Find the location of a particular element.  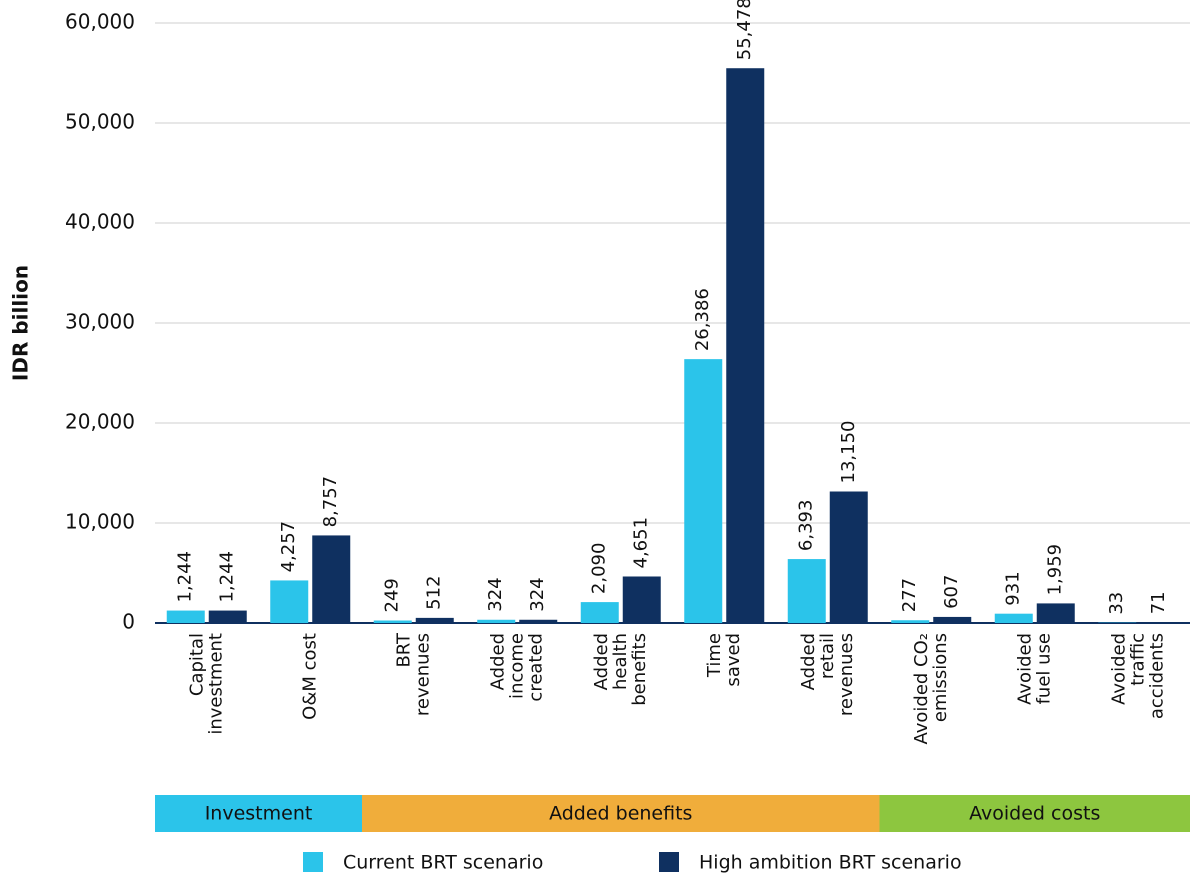

y-tick-label: 20,000 is located at coordinates (100, 422).